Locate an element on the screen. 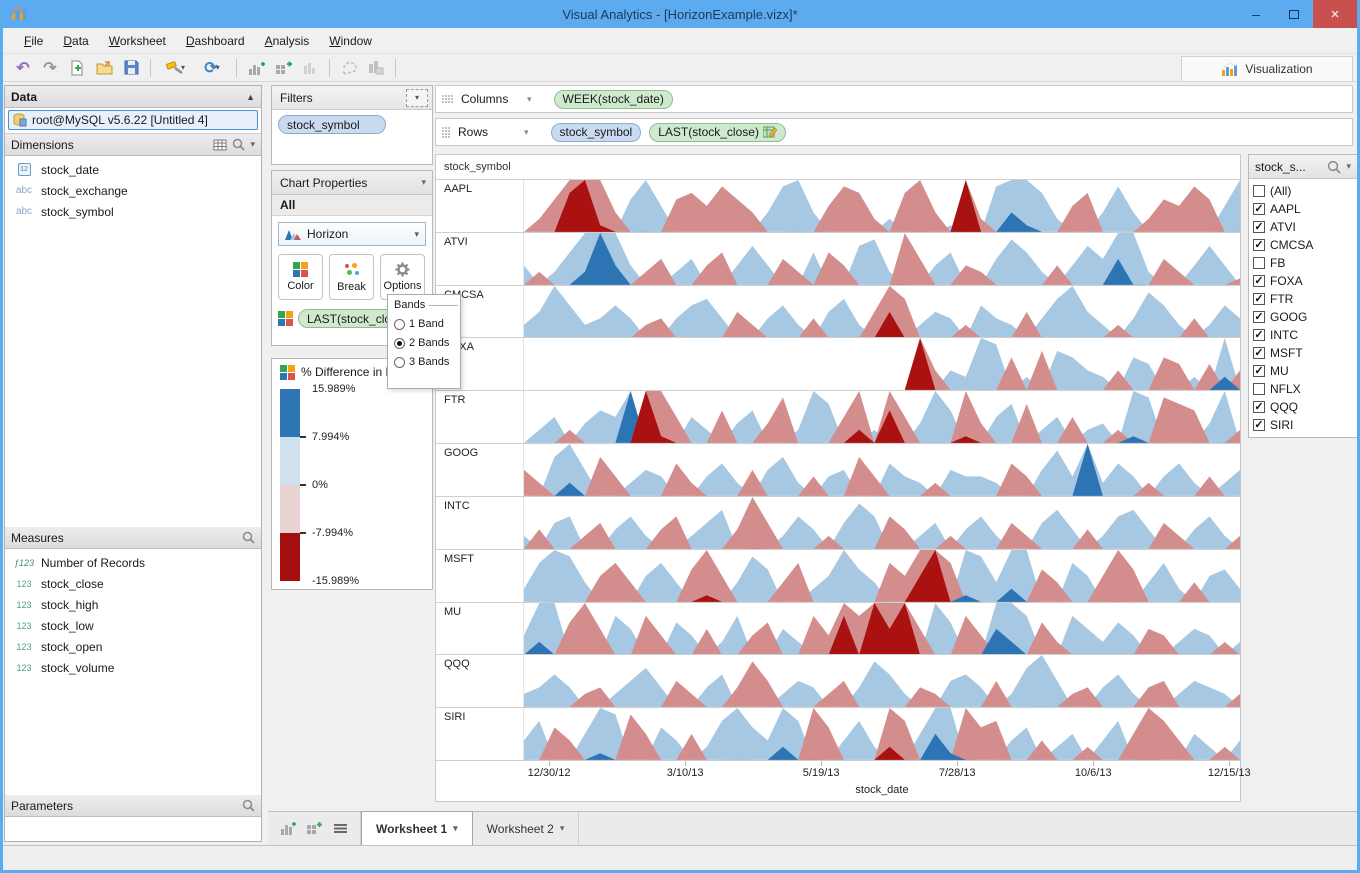  break-button: Break is located at coordinates (351, 277).